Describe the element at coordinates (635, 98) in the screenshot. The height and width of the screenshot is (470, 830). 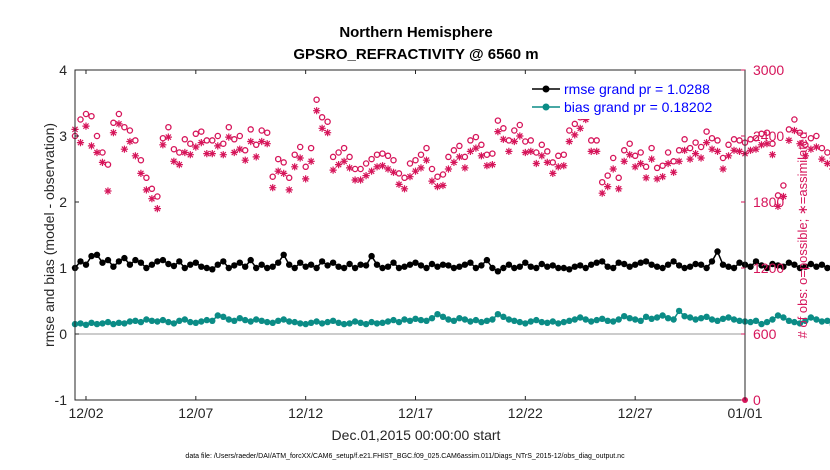
I see `legend-box` at that location.